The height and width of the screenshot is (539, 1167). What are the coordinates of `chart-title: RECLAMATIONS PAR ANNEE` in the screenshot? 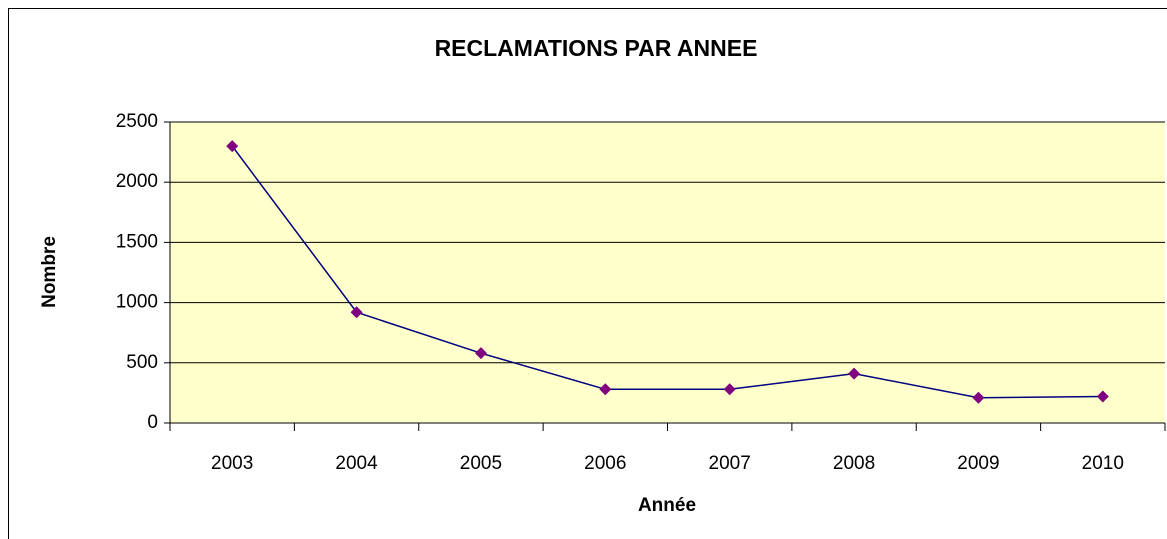 It's located at (596, 48).